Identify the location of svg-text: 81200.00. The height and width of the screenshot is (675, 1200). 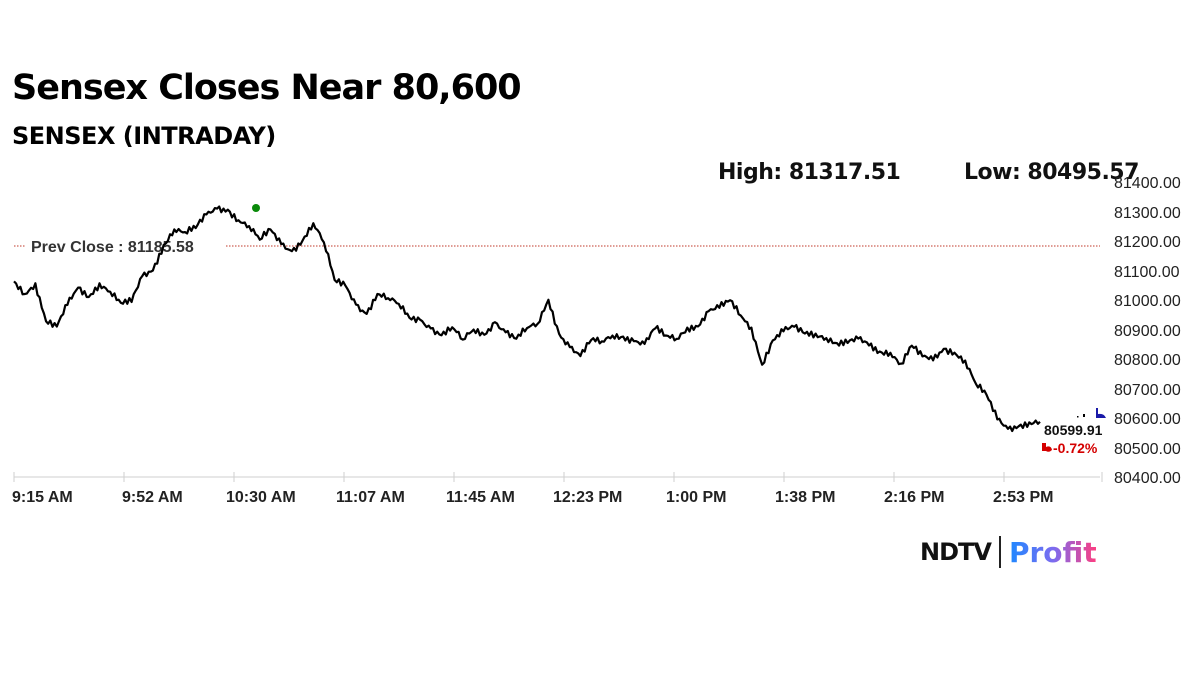
(1147, 242).